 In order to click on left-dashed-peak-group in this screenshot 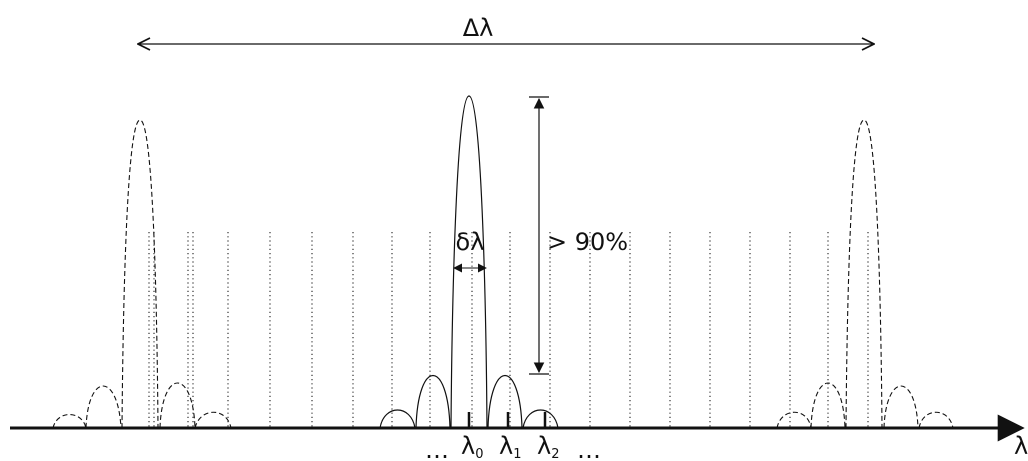, I will do `click(142, 274)`.